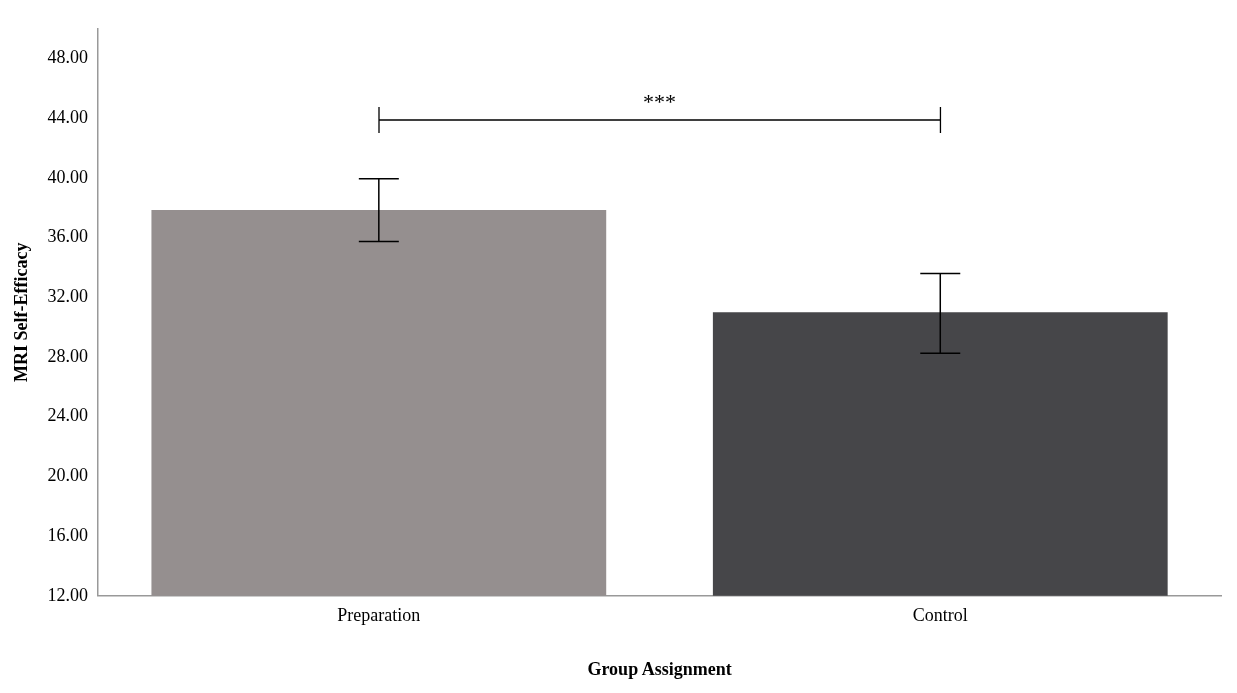  I want to click on y-tick-label: 24.00, so click(68, 415).